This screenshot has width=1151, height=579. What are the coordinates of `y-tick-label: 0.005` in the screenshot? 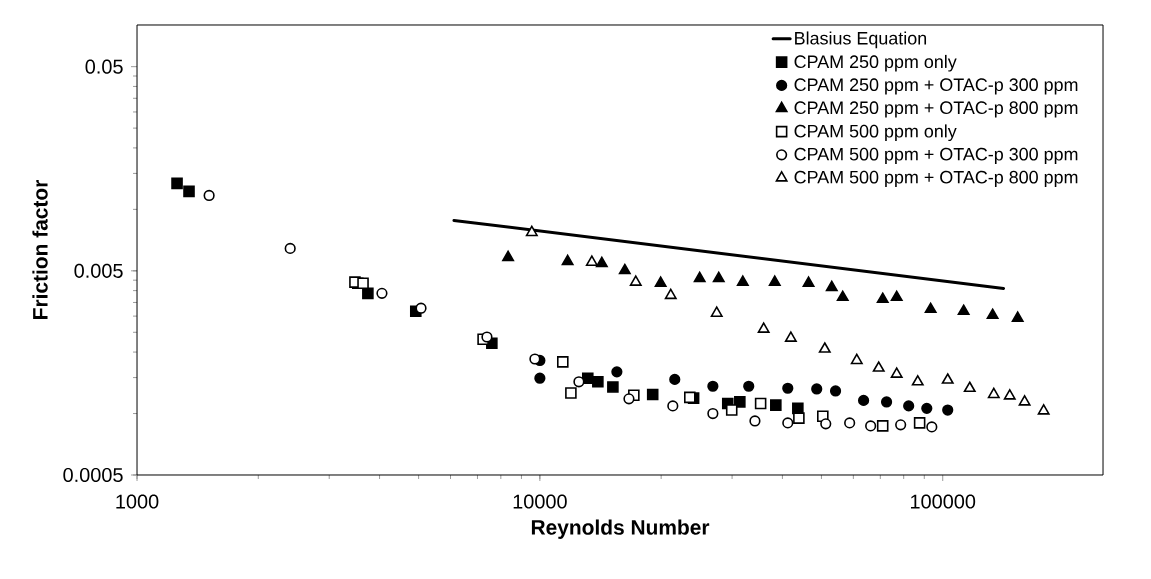 It's located at (98, 270).